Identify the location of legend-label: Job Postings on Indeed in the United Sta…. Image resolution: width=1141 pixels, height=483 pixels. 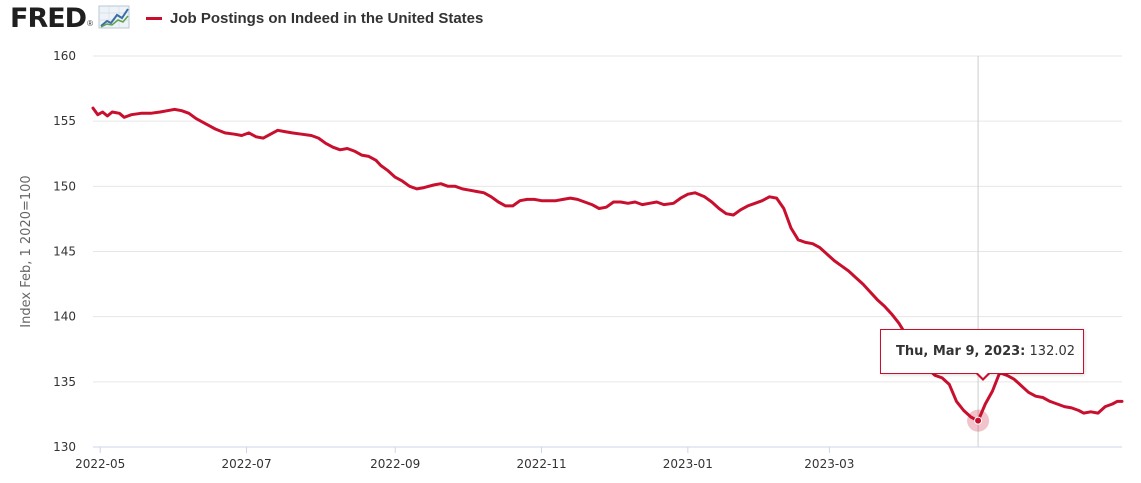
(327, 18).